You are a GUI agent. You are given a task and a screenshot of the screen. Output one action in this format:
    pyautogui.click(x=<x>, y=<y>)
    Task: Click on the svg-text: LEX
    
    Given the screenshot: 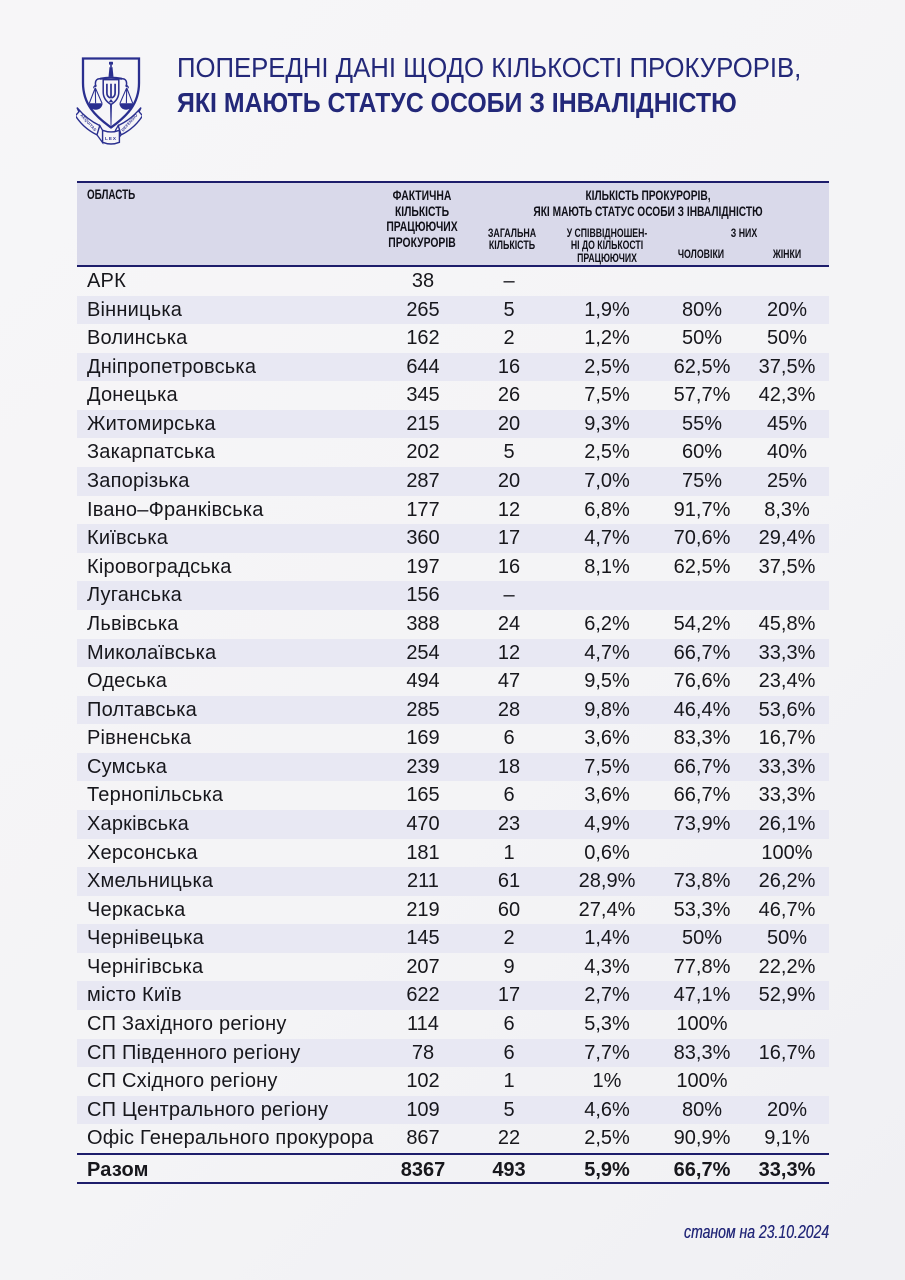 What is the action you would take?
    pyautogui.click(x=111, y=138)
    